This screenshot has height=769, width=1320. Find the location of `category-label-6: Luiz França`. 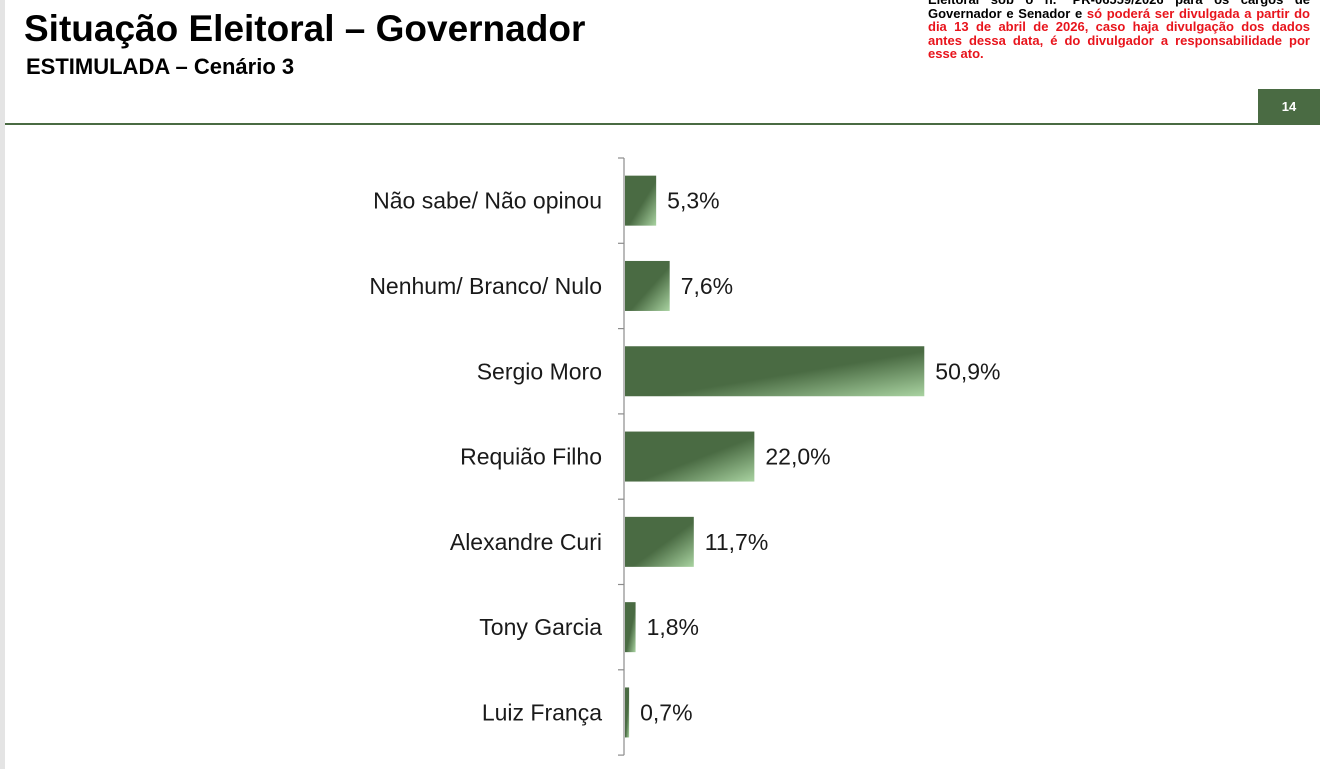

category-label-6: Luiz França is located at coordinates (542, 712).